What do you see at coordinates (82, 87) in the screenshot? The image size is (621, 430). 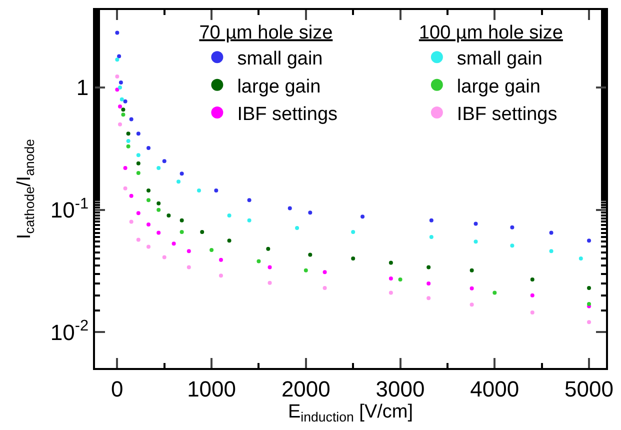 I see `y-tick-label: 1` at bounding box center [82, 87].